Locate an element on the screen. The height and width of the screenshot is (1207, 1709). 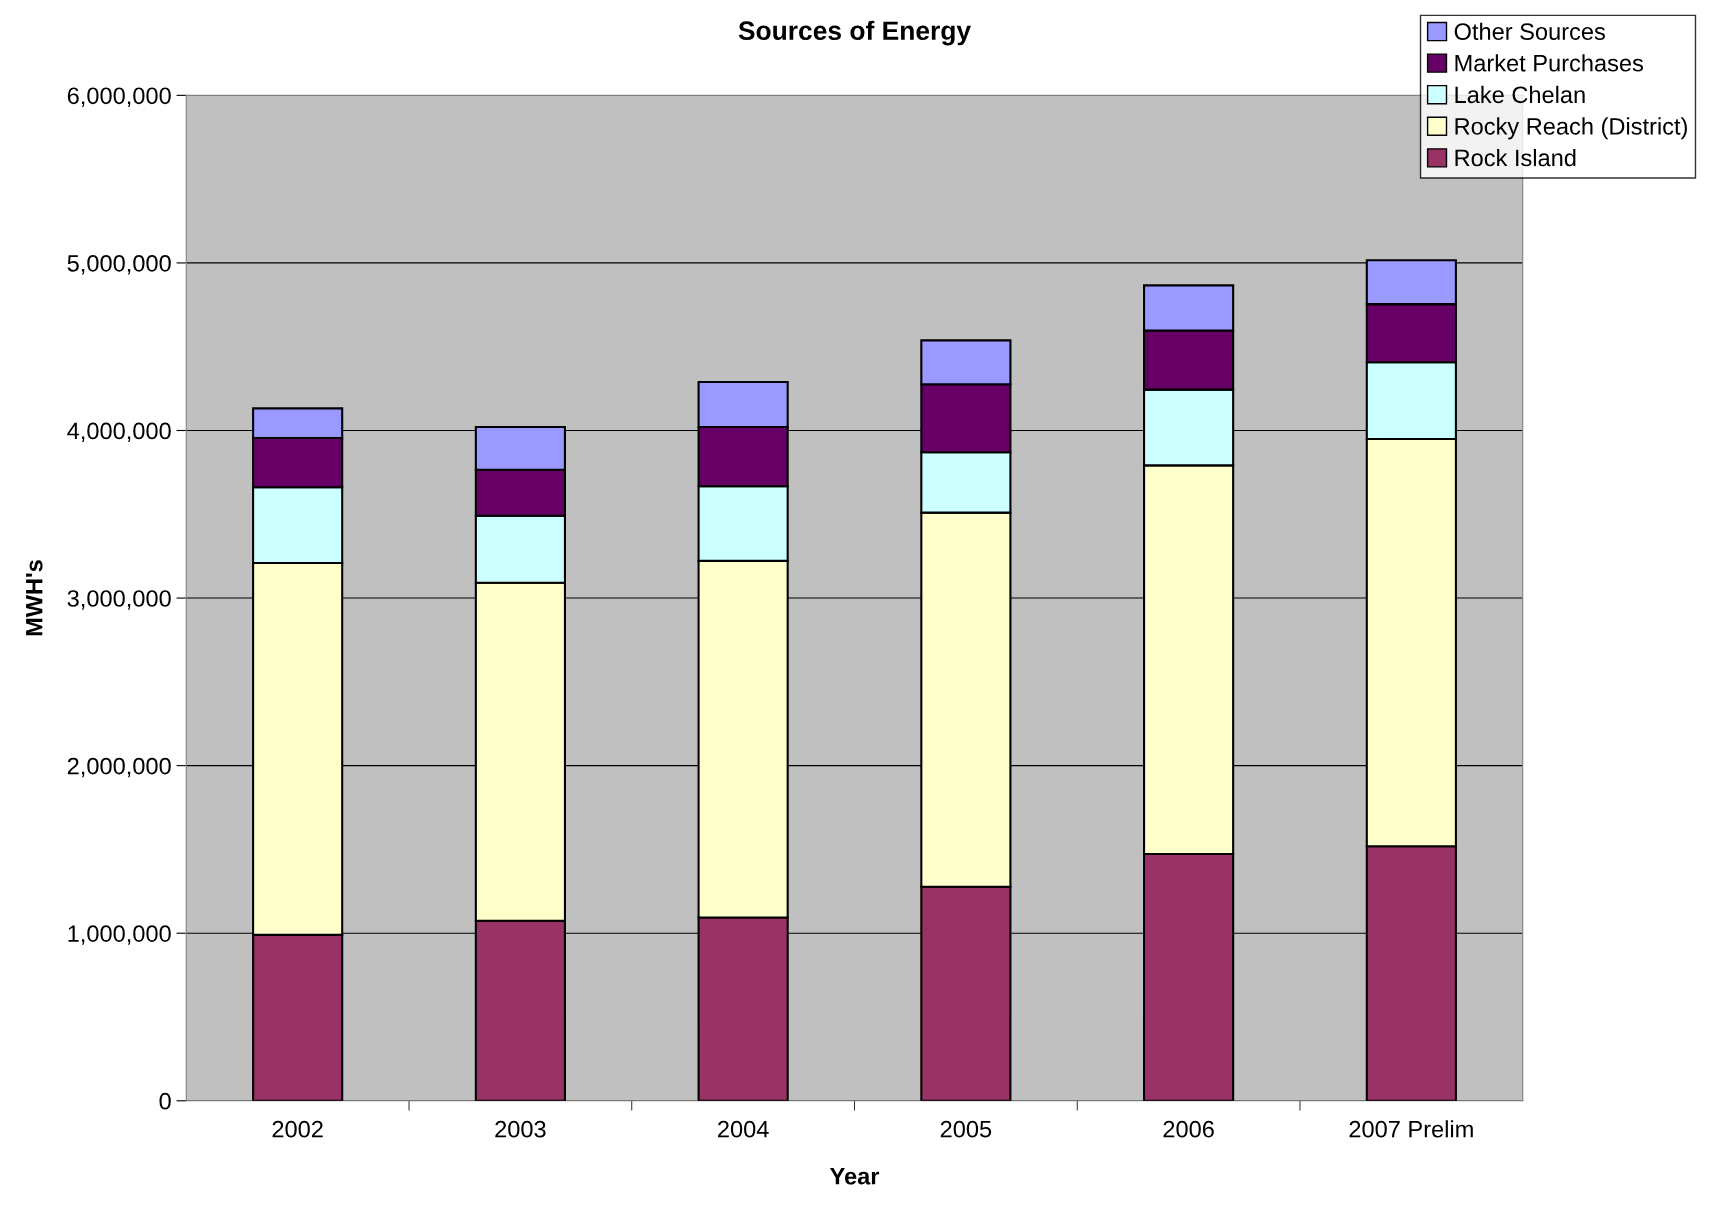
y-tick-label: 2,000,000 is located at coordinates (119, 767).